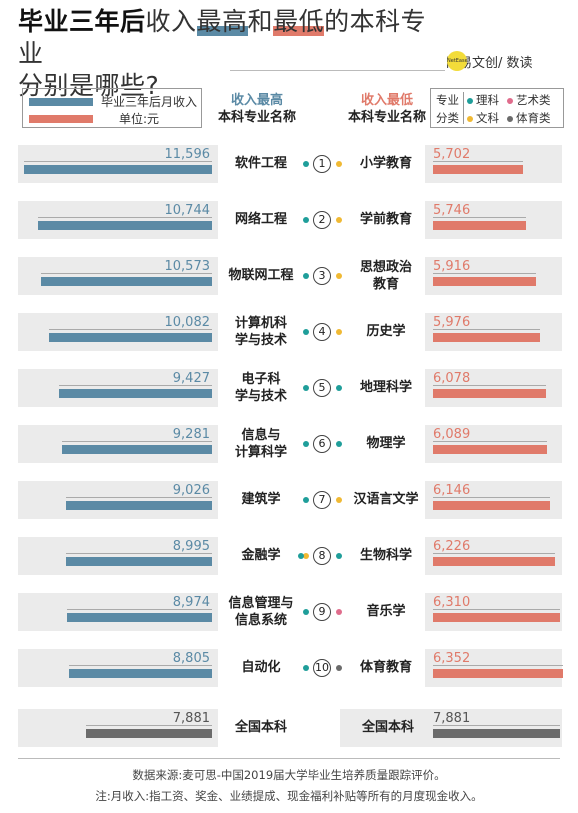  What do you see at coordinates (260, 727) in the screenshot?
I see `national-left-name: 全国本科` at bounding box center [260, 727].